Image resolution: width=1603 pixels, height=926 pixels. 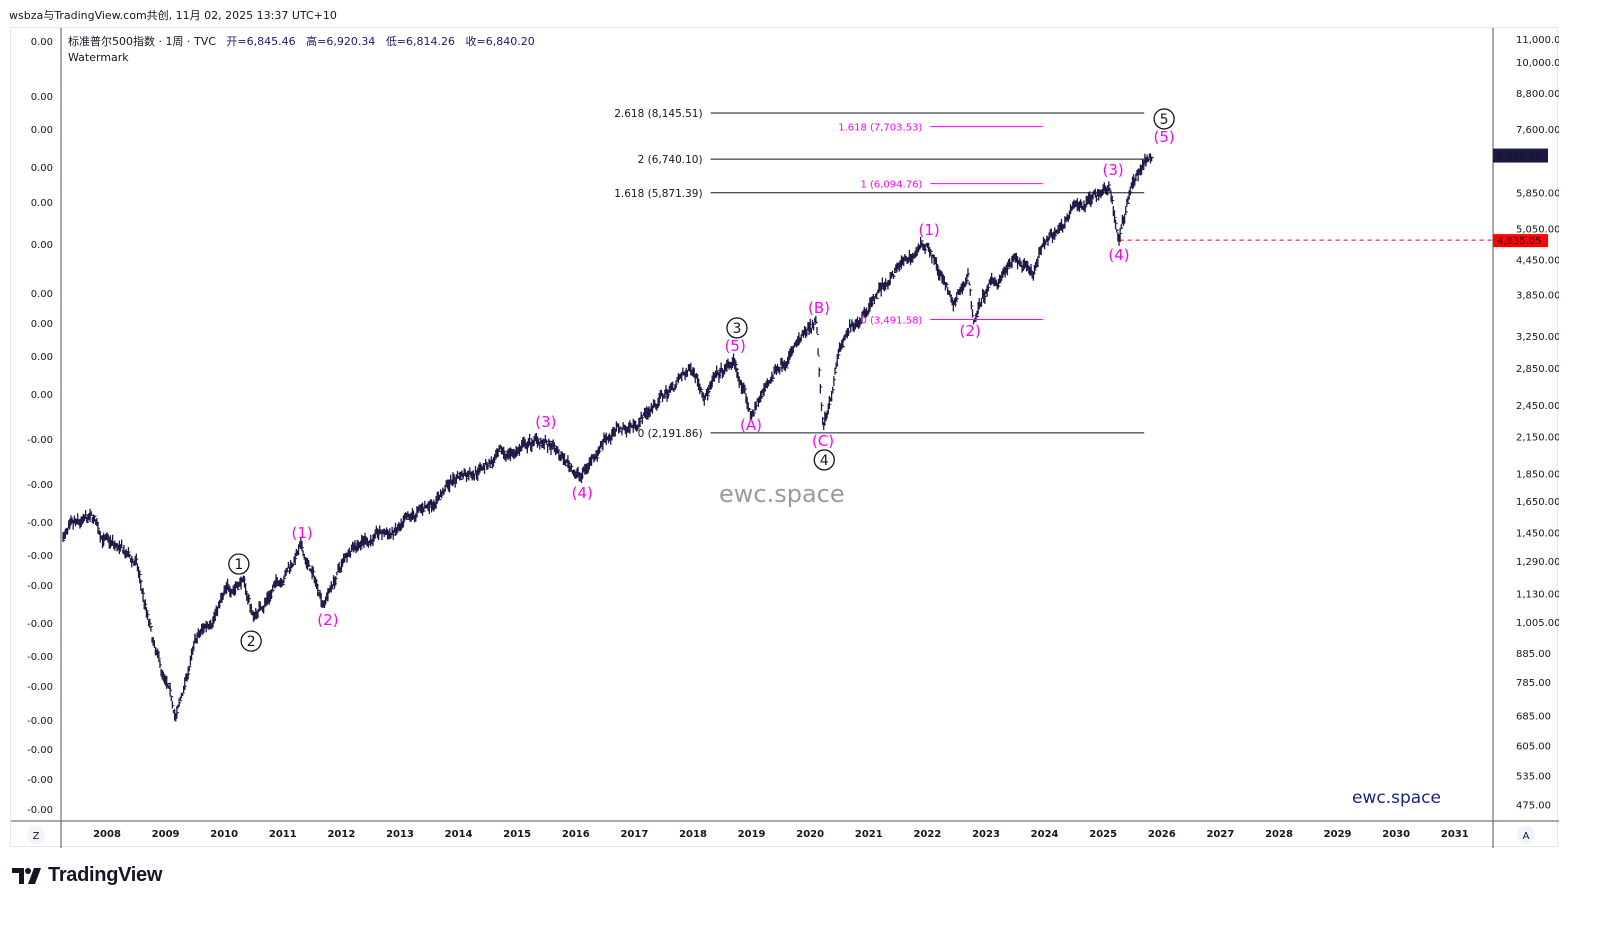 I want to click on right-axis-tick: 2,850.00, so click(x=1537, y=369).